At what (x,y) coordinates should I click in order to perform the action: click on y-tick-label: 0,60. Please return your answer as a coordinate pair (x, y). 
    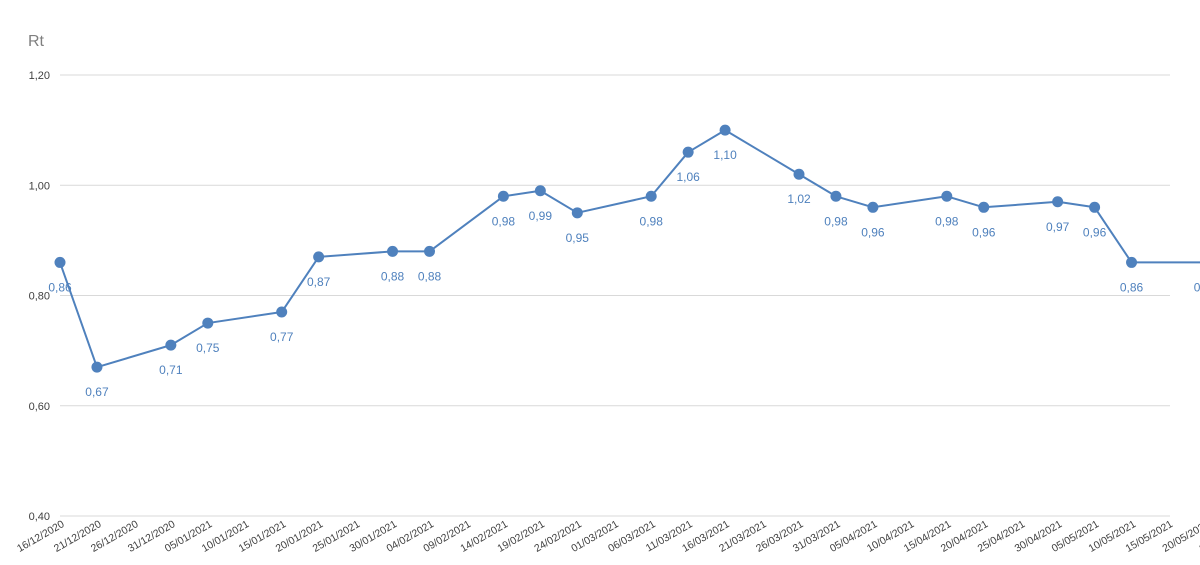
    Looking at the image, I should click on (39, 407).